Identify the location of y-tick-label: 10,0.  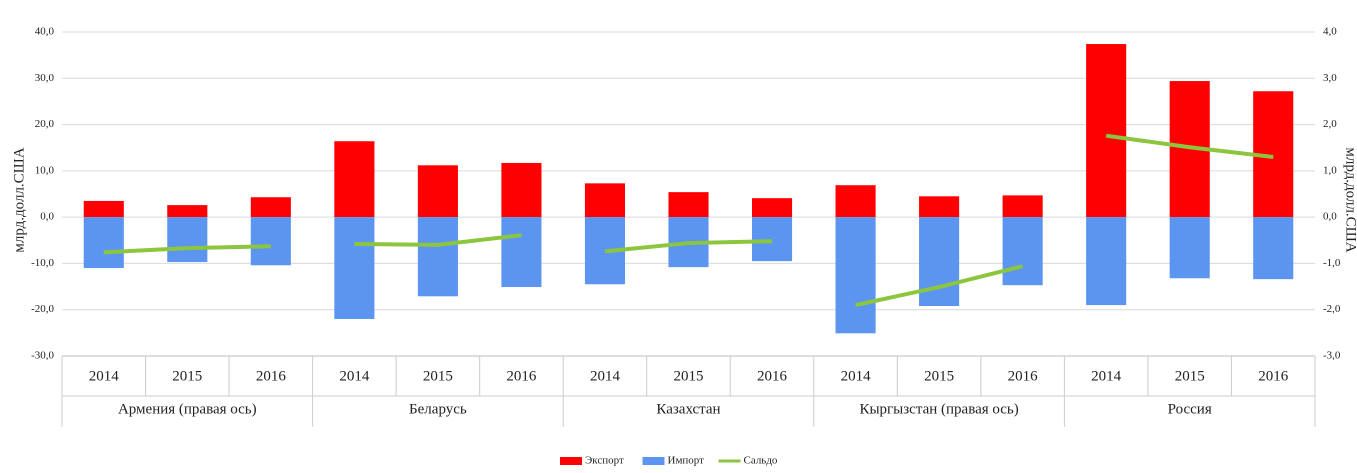
(45, 170).